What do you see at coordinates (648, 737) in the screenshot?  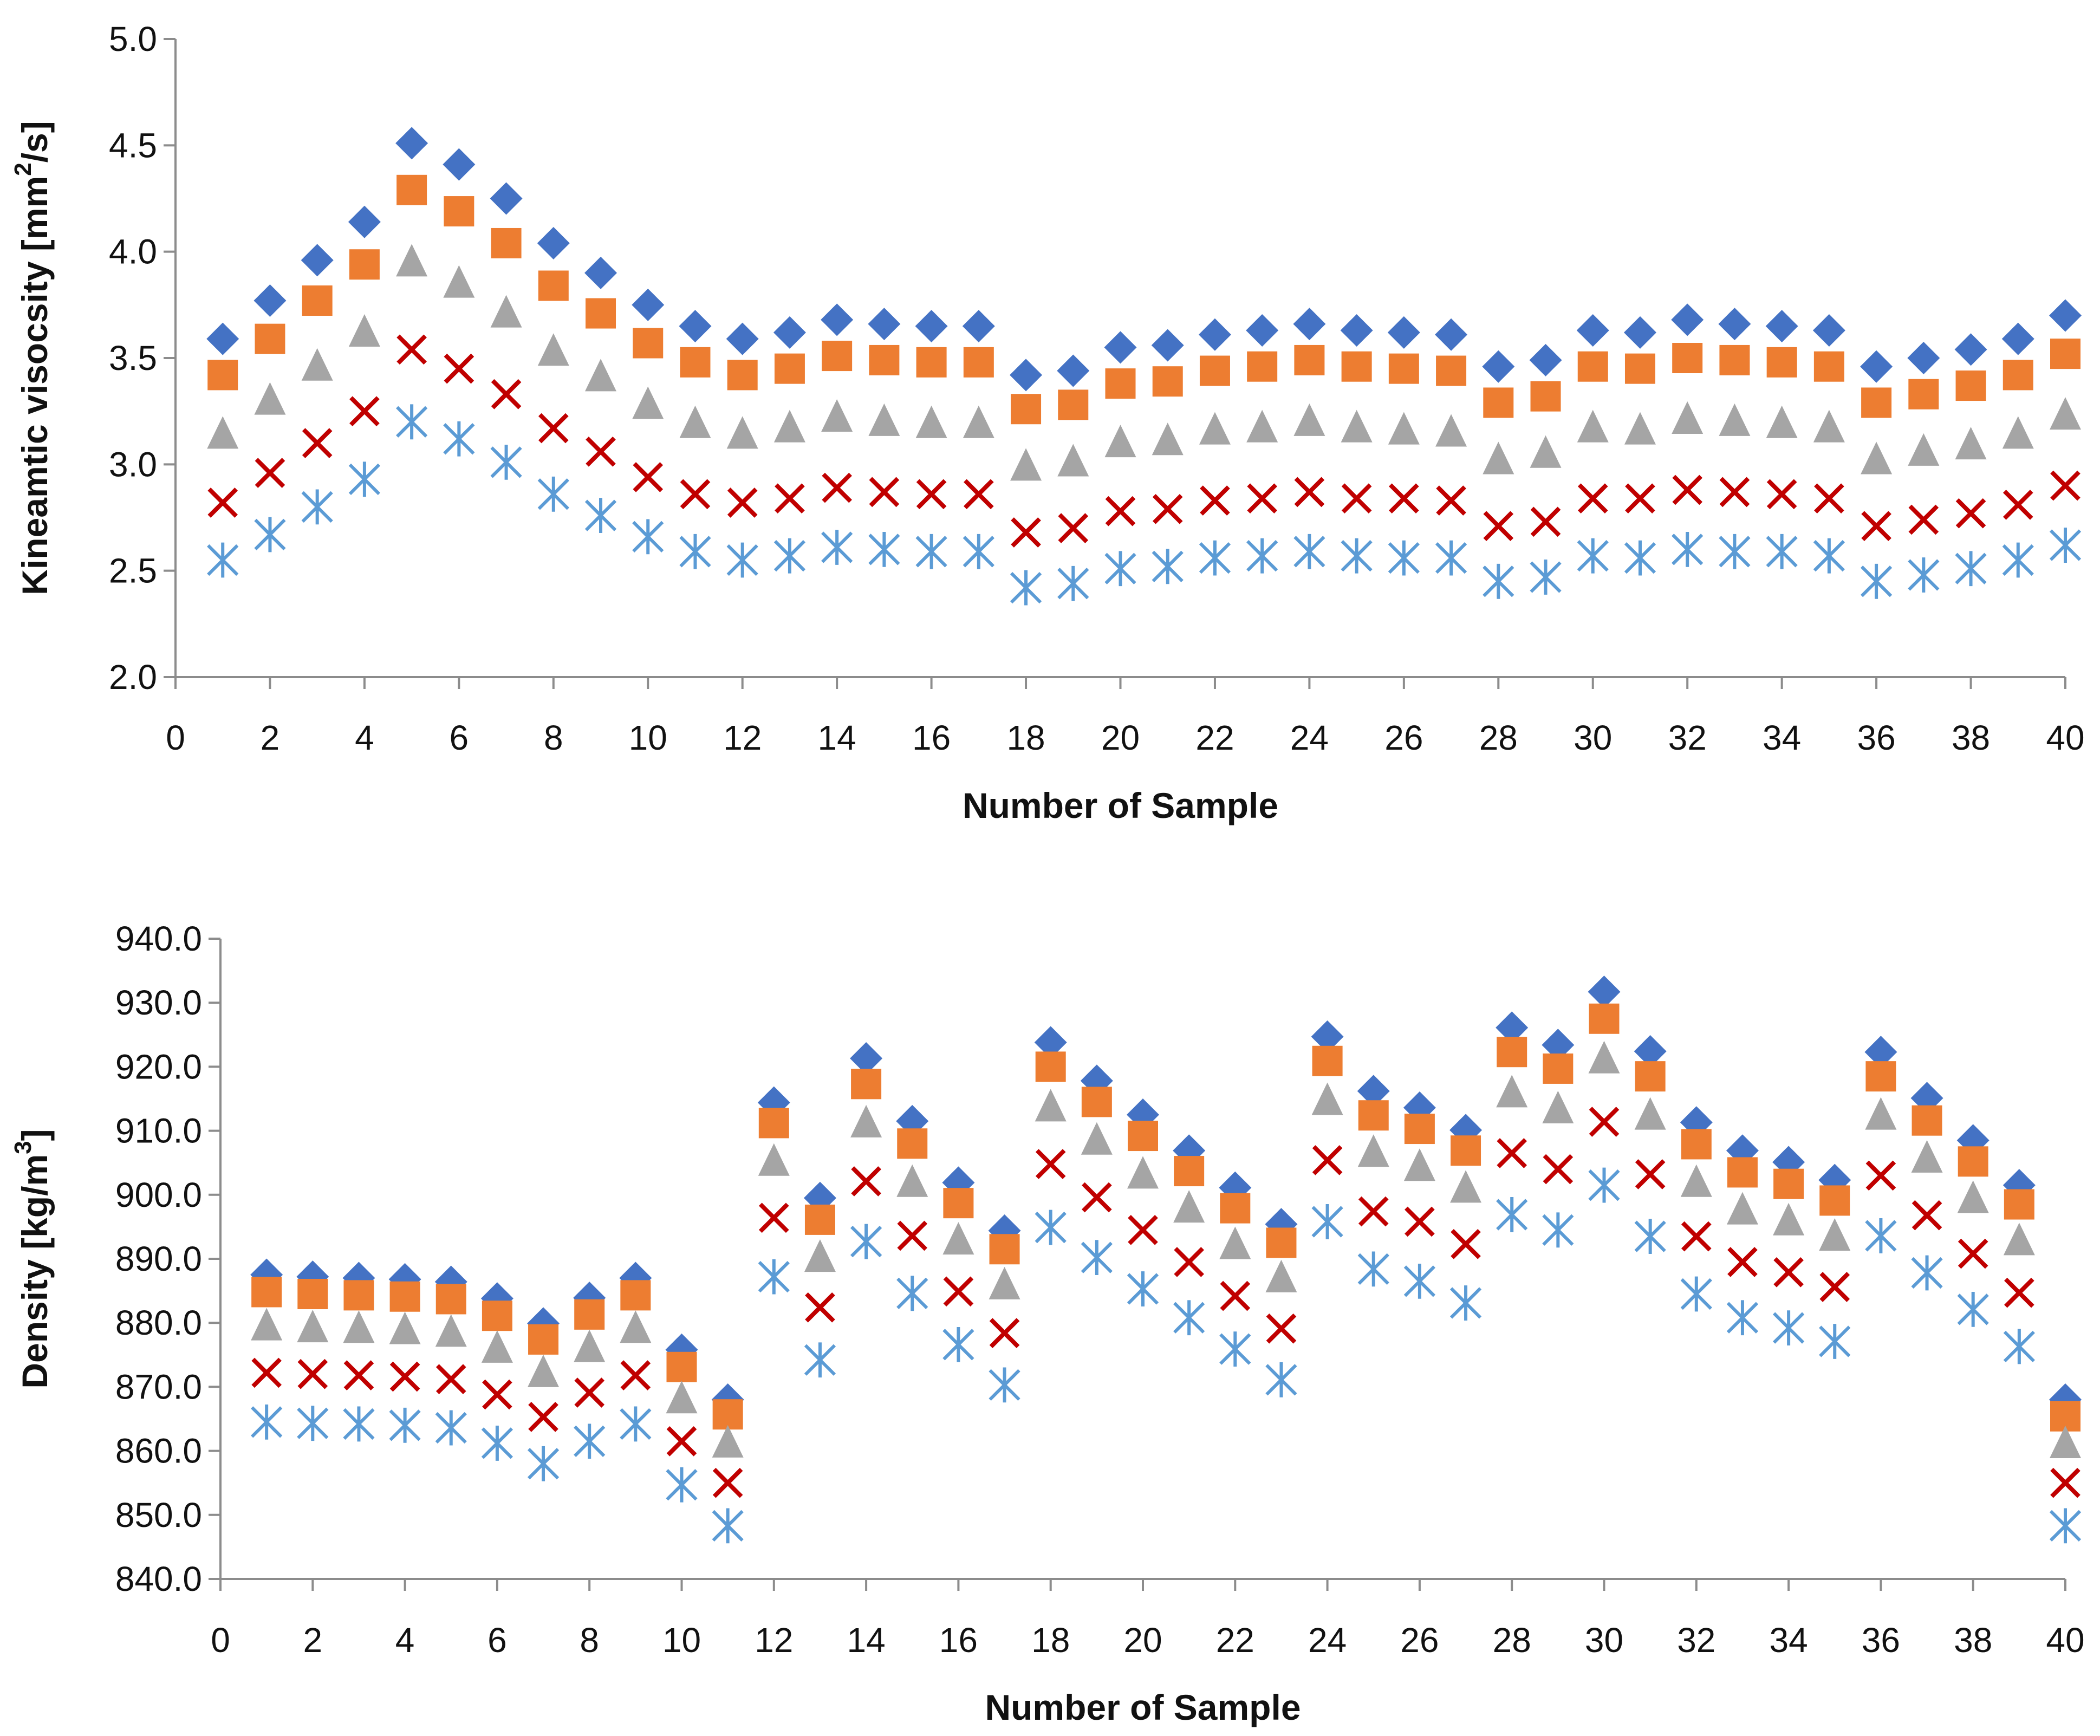 I see `viscosity-x-tick-label: 10` at bounding box center [648, 737].